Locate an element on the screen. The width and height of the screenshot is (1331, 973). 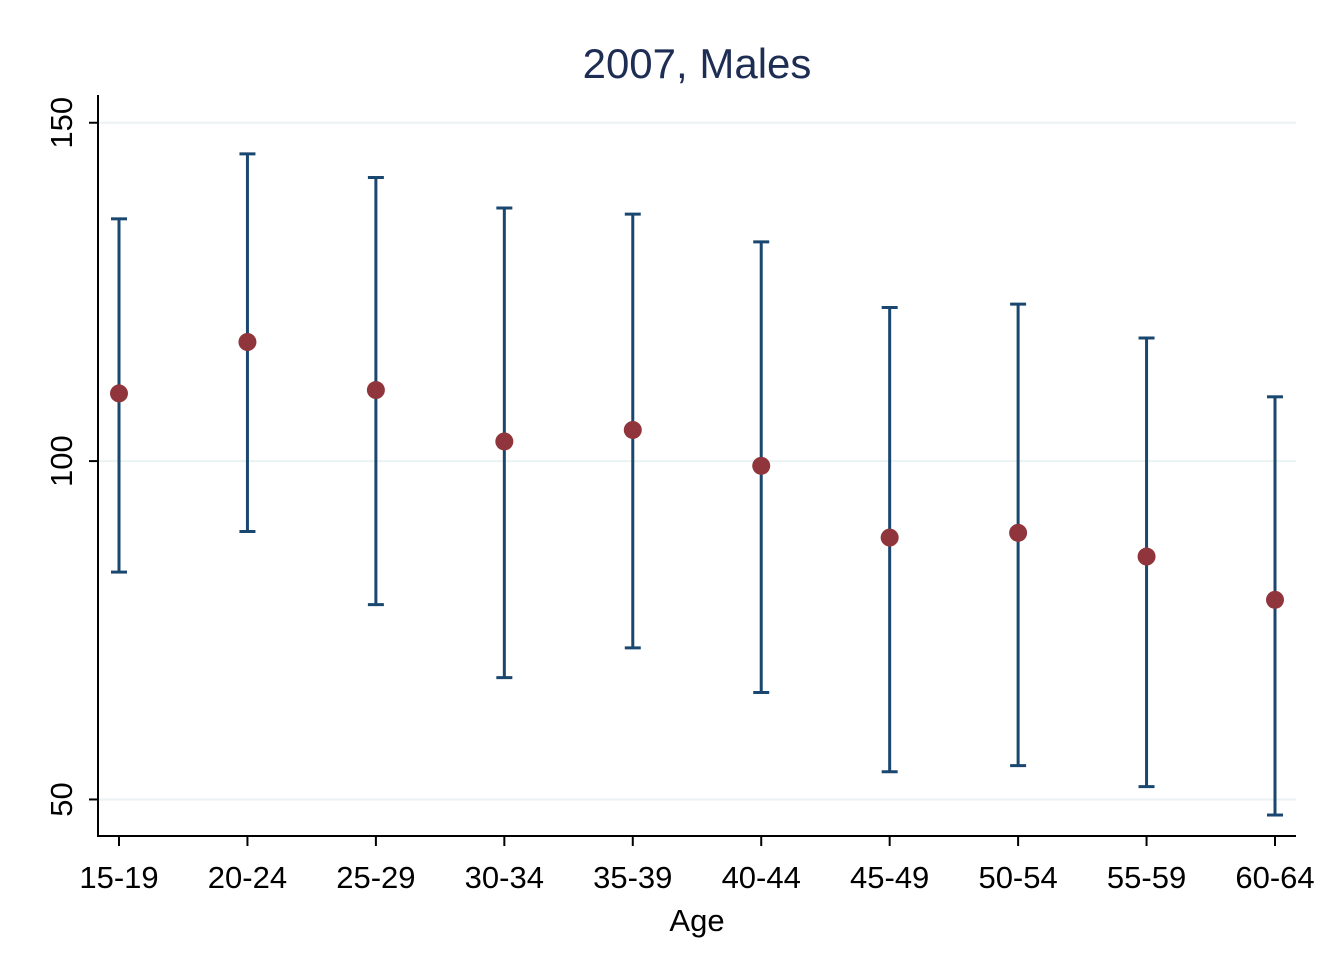
x-tick-label: 50-54 is located at coordinates (1017, 877).